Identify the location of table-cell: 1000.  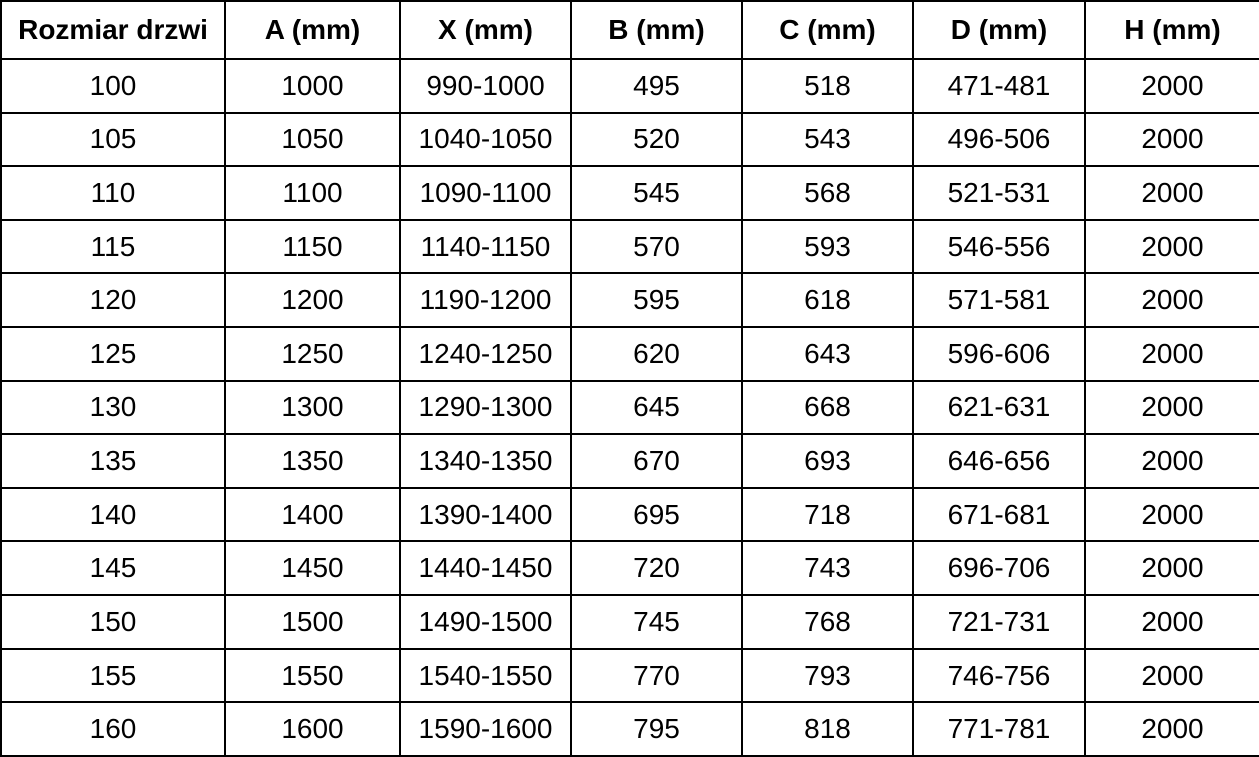
(312, 86).